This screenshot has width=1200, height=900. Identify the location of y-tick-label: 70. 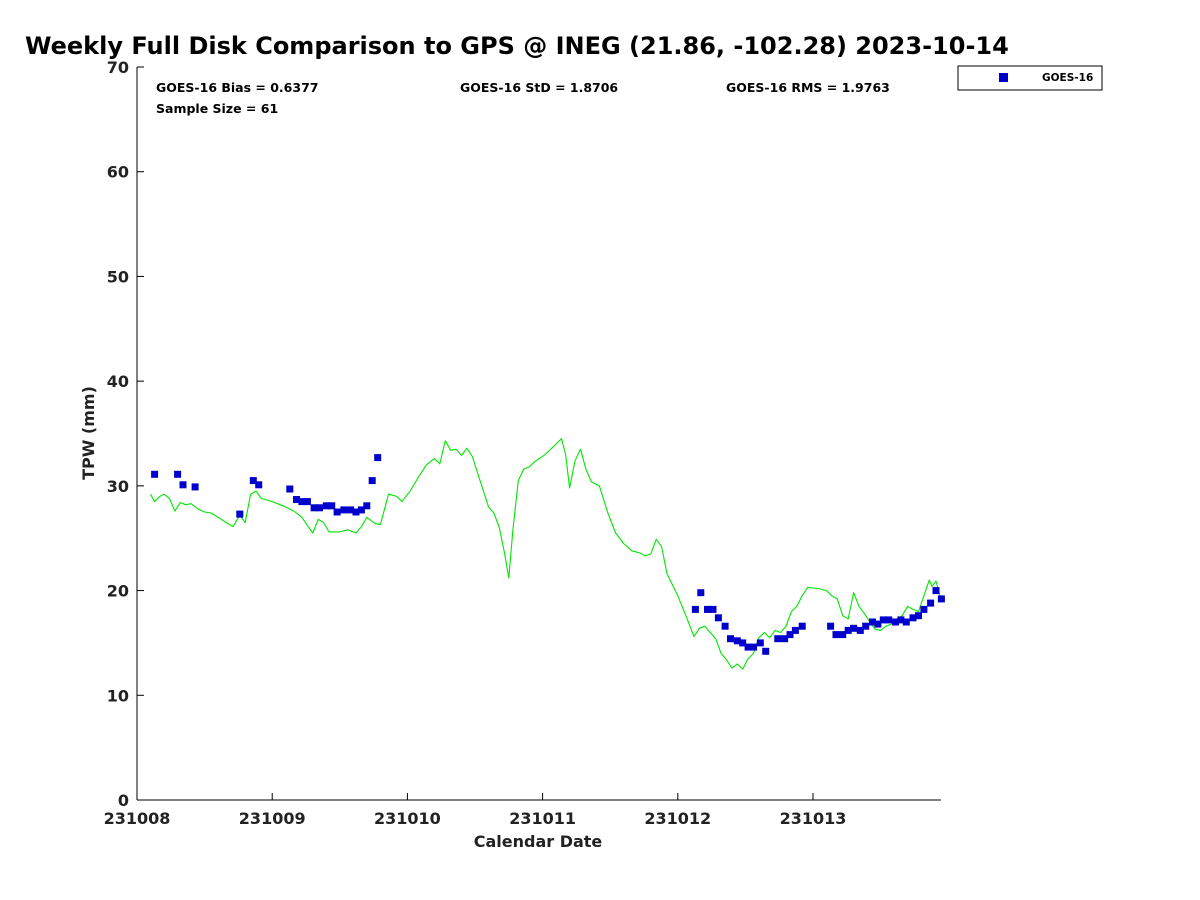
(118, 67).